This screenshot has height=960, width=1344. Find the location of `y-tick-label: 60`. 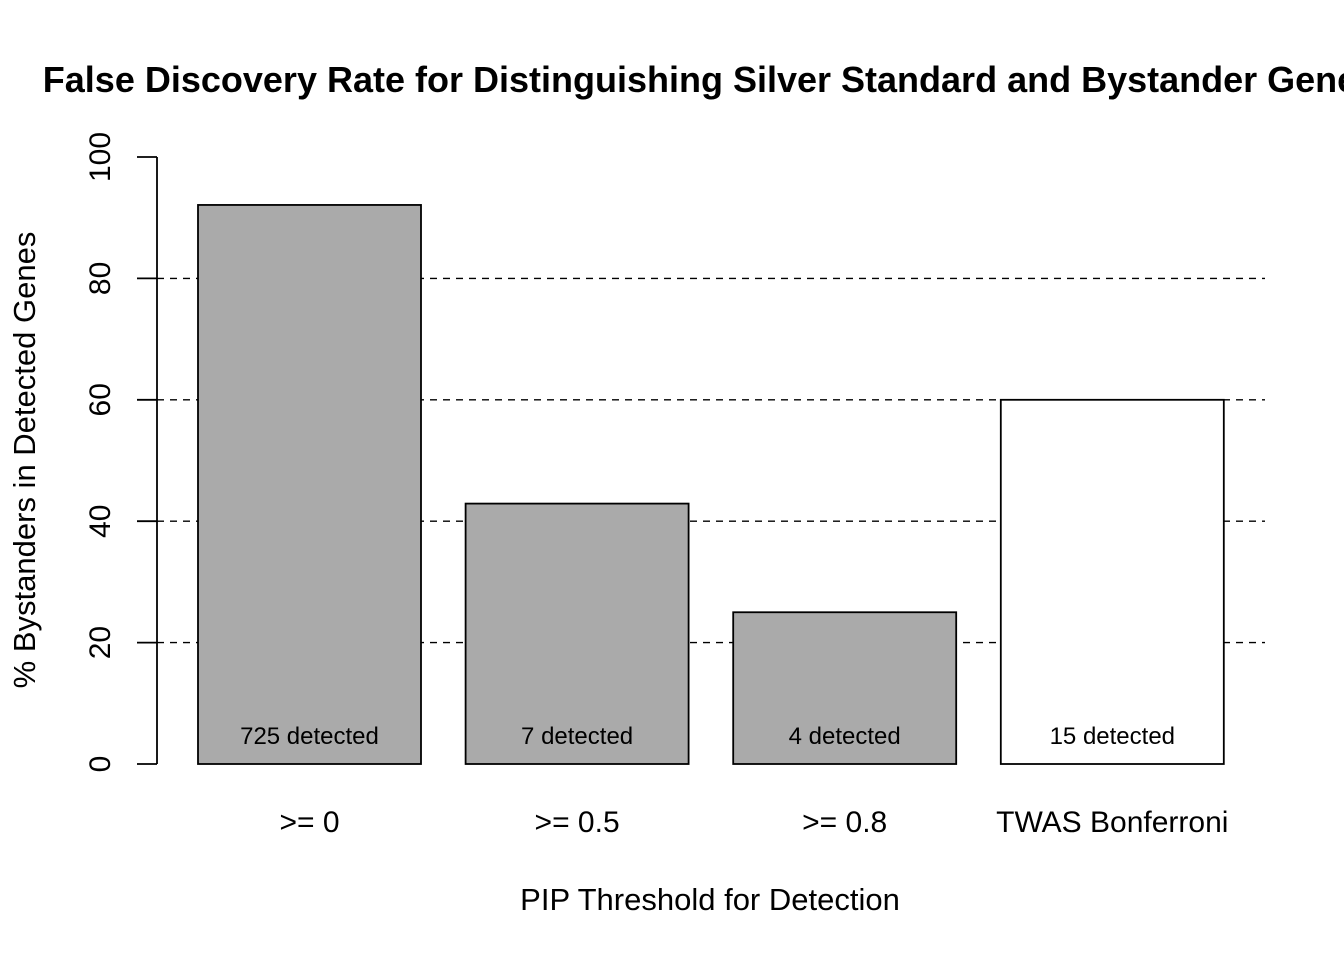

y-tick-label: 60 is located at coordinates (100, 399).